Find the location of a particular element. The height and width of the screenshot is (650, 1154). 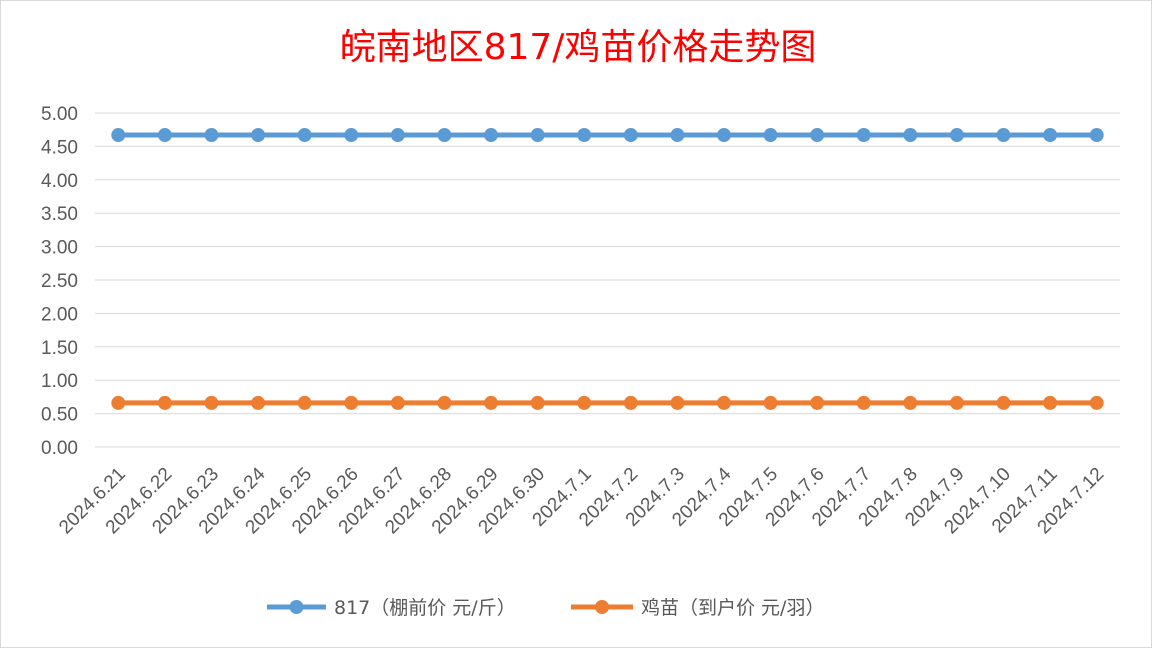

legend-label: 817（棚前价 元/斤） is located at coordinates (425, 608).